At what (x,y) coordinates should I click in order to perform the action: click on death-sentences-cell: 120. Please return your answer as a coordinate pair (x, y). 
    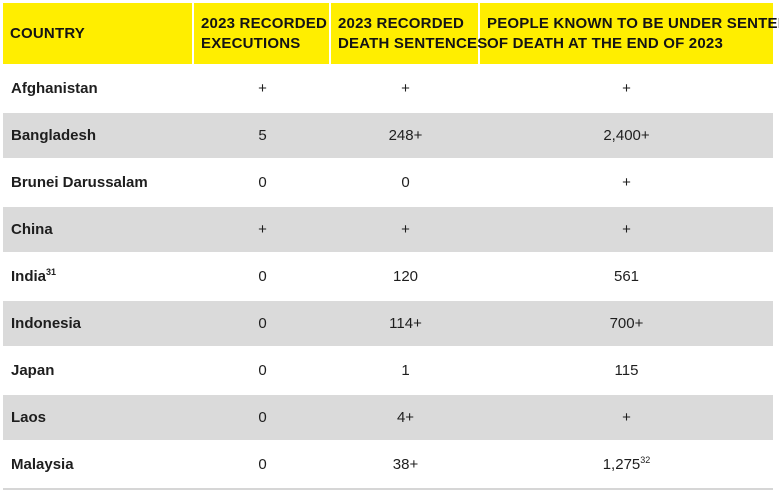
    Looking at the image, I should click on (405, 275).